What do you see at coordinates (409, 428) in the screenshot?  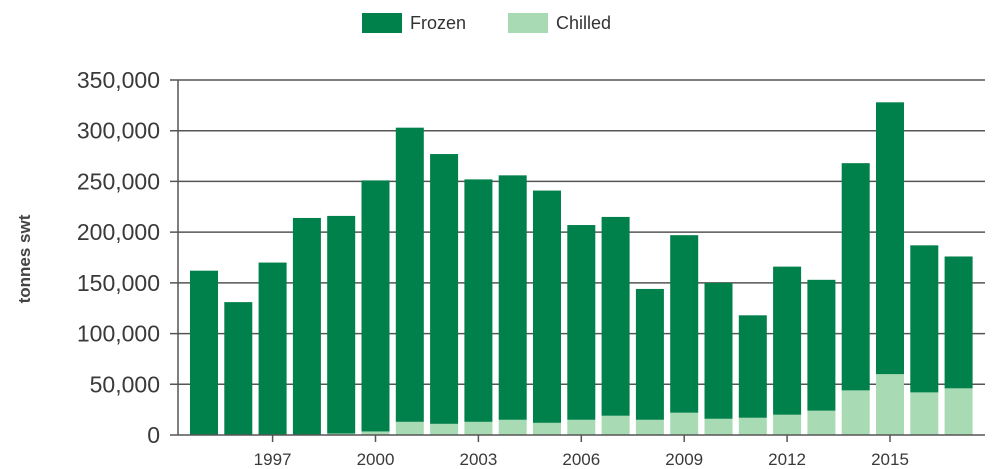 I see `bar-chilled-2001` at bounding box center [409, 428].